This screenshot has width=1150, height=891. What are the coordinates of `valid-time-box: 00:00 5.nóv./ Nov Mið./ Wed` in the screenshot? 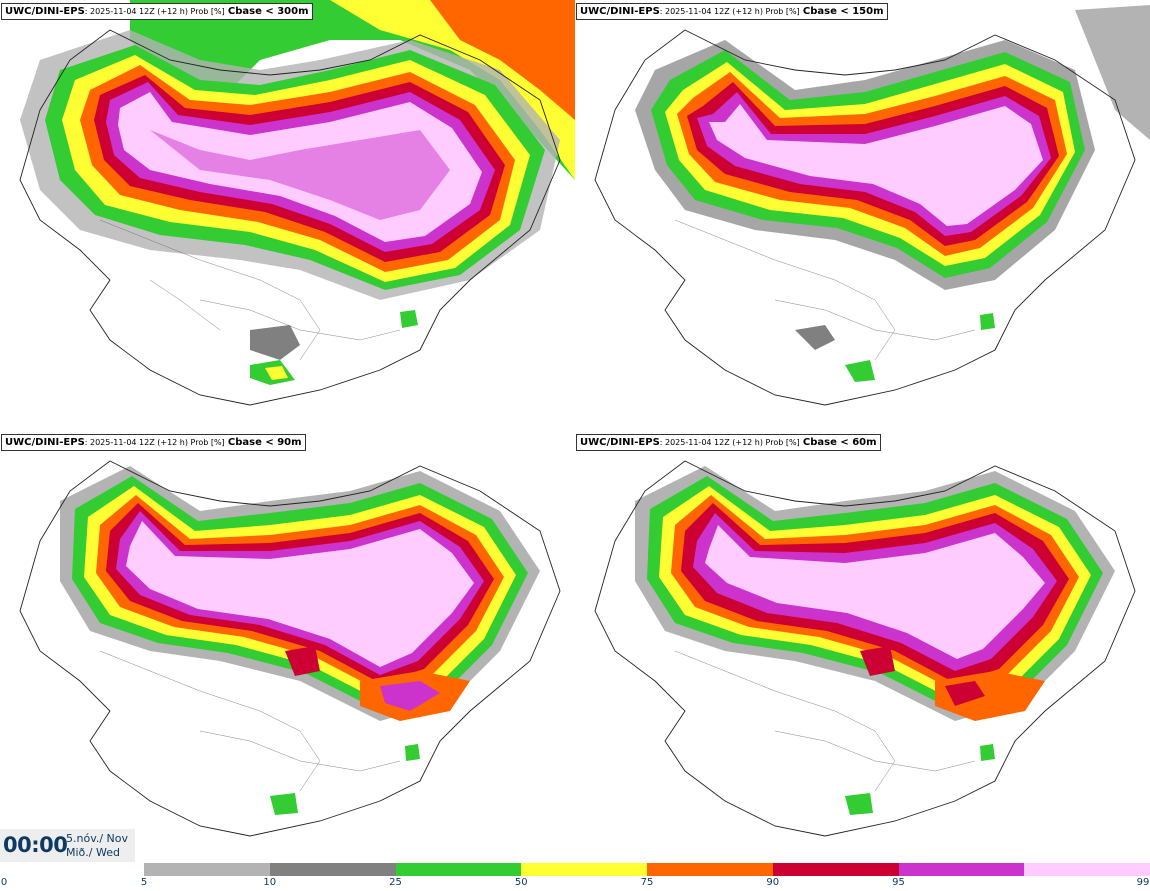 It's located at (67, 845).